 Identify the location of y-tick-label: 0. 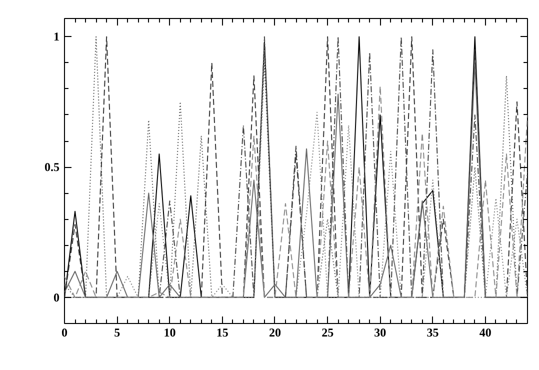
(57, 297).